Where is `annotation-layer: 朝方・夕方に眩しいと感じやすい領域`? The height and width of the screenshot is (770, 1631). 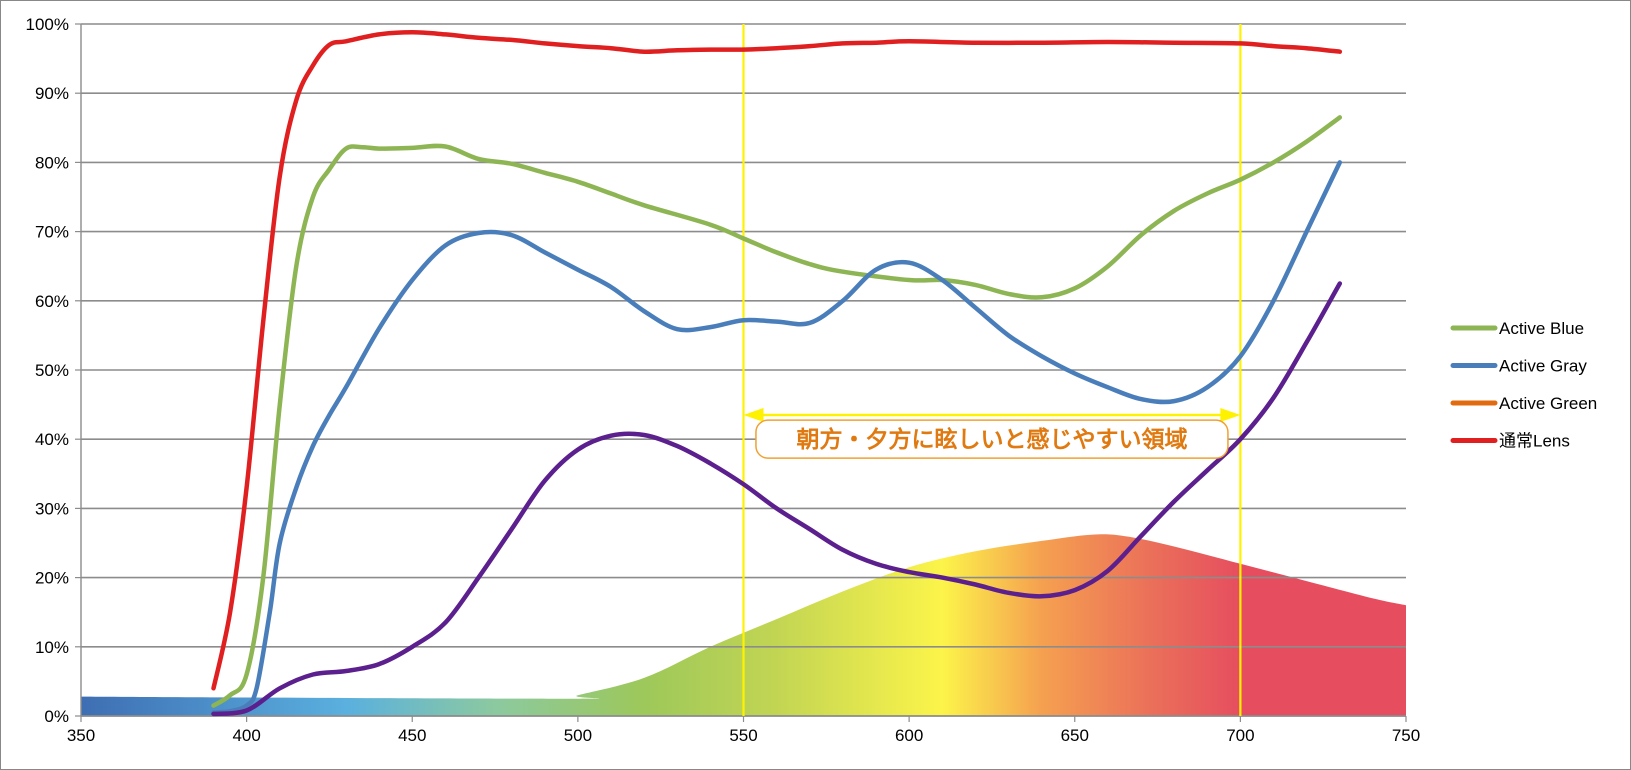 annotation-layer: 朝方・夕方に眩しいと感じやすい領域 is located at coordinates (992, 433).